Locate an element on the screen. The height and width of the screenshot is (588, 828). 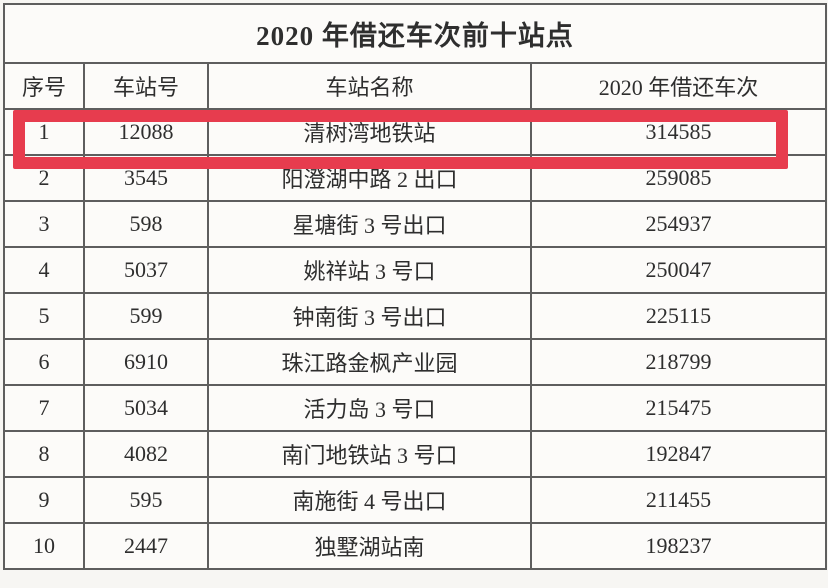
station-id-cell: 595 is located at coordinates (146, 500).